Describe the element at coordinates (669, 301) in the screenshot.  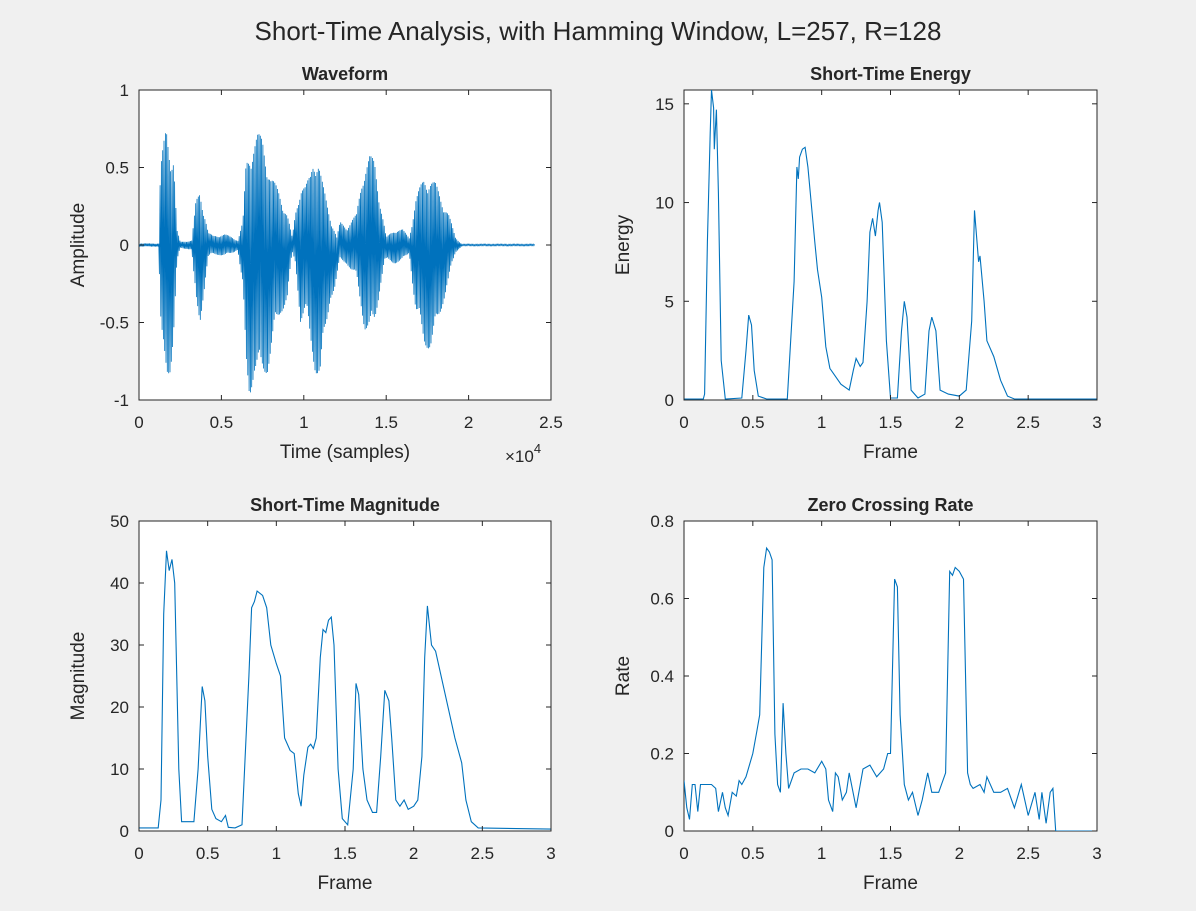
I see `y-tick-label: 5` at that location.